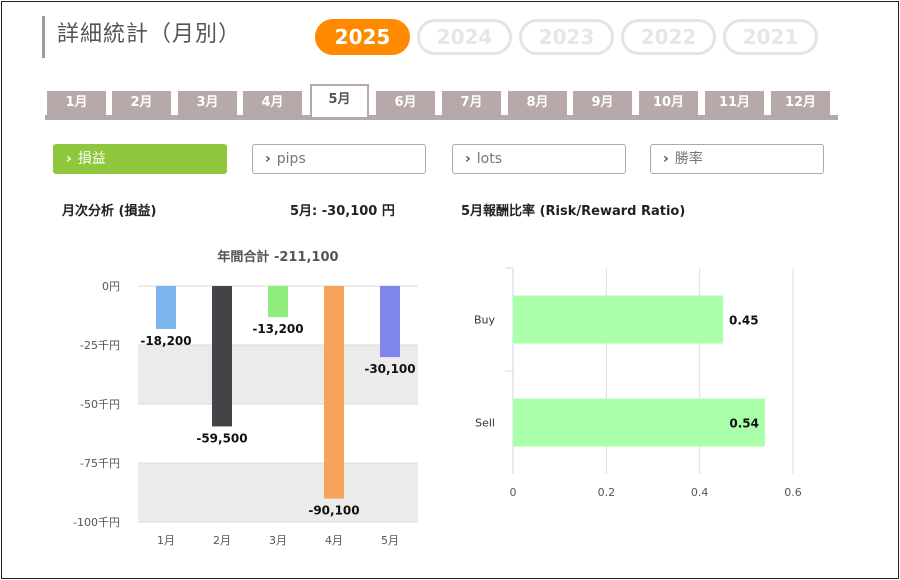 The width and height of the screenshot is (900, 580). Describe the element at coordinates (389, 369) in the screenshot. I see `data-label: -30,100` at that location.